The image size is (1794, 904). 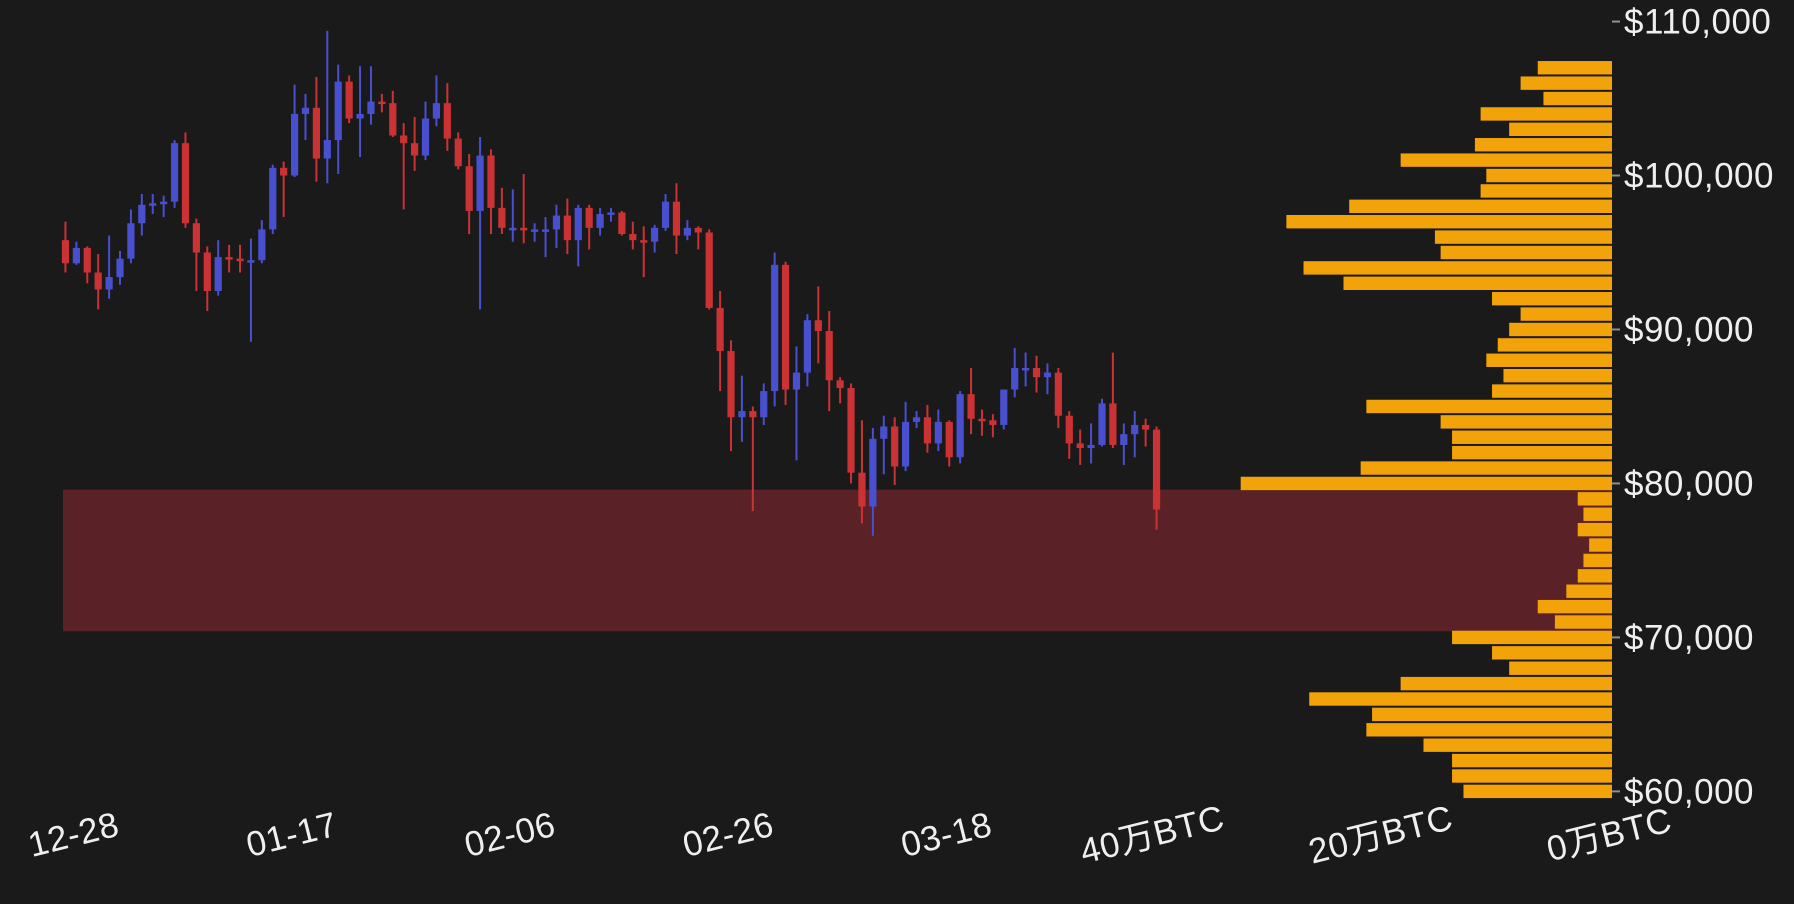 What do you see at coordinates (728, 835) in the screenshot?
I see `date-axis-label: 02-26` at bounding box center [728, 835].